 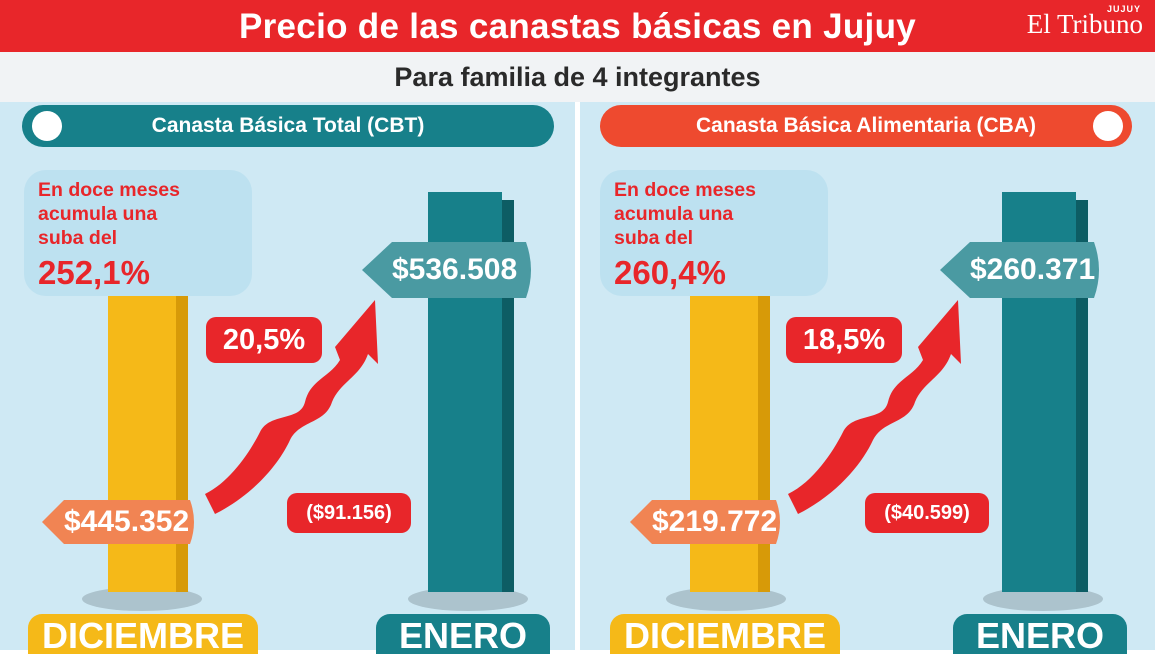 I want to click on cbt-month-enero: ENERO, so click(x=463, y=634).